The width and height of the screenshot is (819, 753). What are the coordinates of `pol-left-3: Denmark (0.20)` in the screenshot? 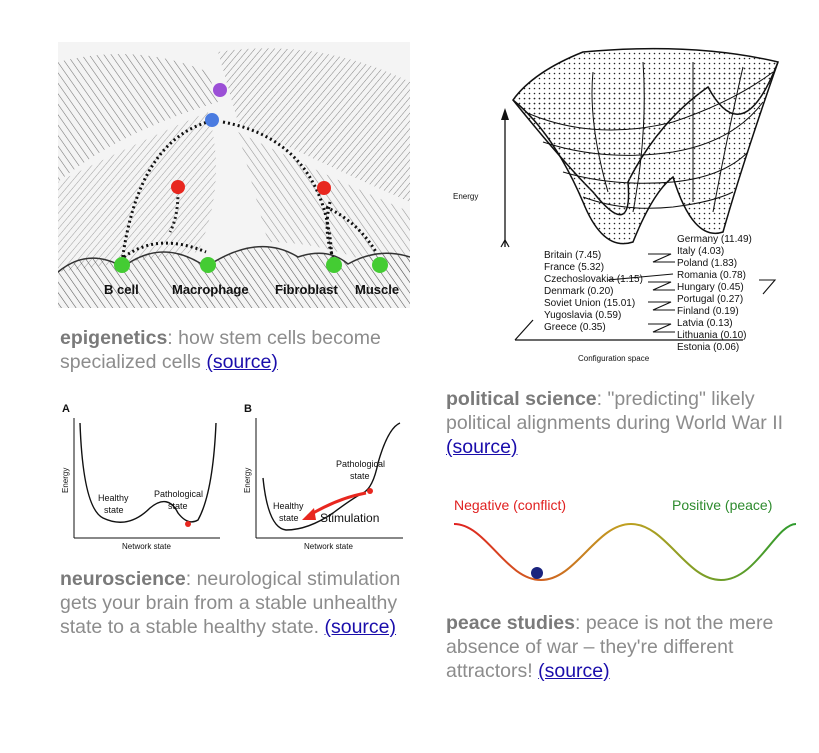 It's located at (578, 291).